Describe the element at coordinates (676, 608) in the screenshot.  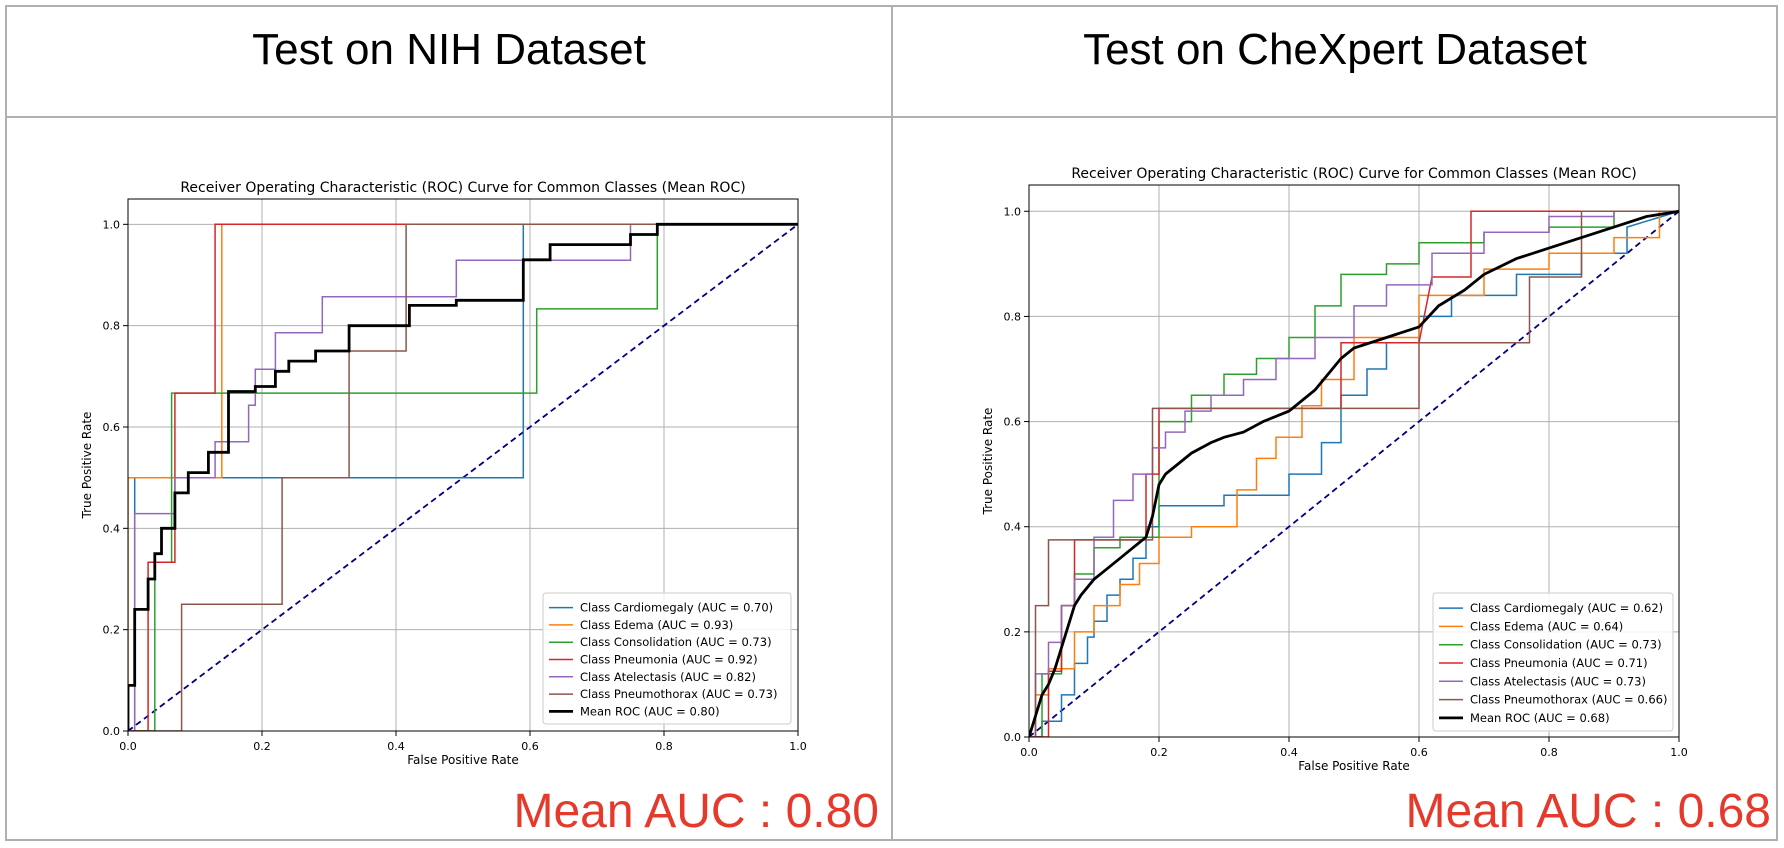
I see `legend-label: Class Cardiomegaly (AUC = 0.70)` at that location.